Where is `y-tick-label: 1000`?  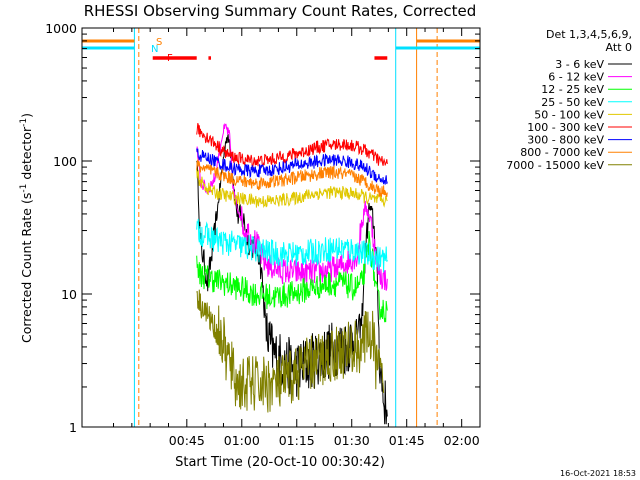
y-tick-label: 1000 is located at coordinates (61, 28).